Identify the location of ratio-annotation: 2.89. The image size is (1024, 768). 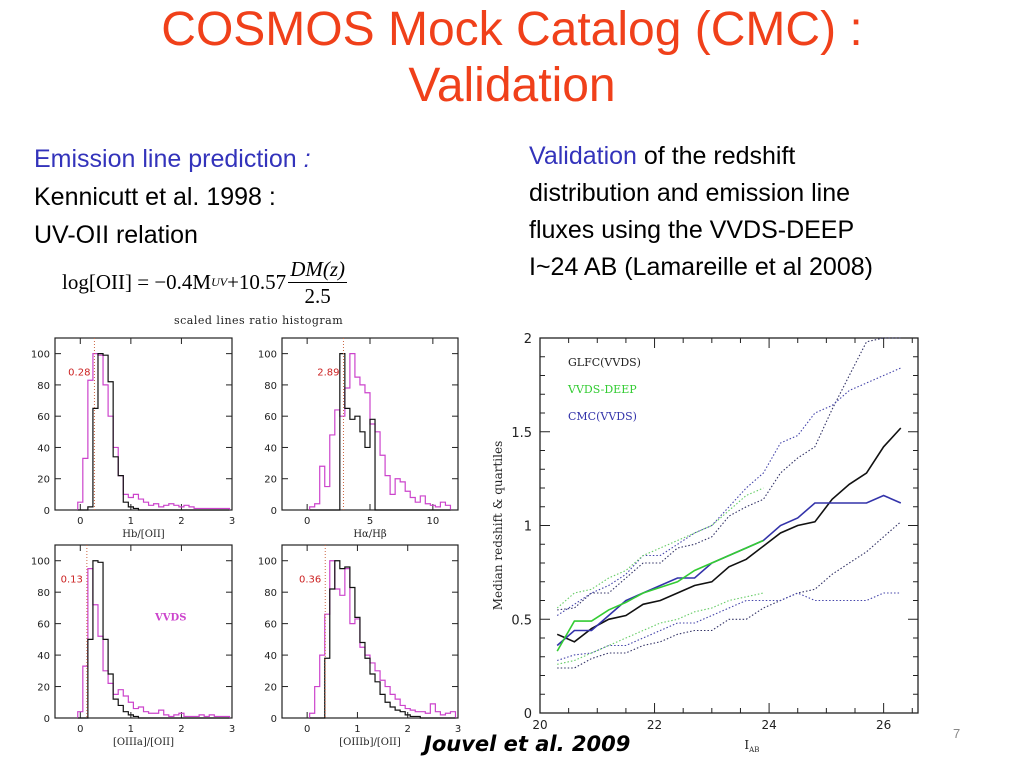
(328, 373).